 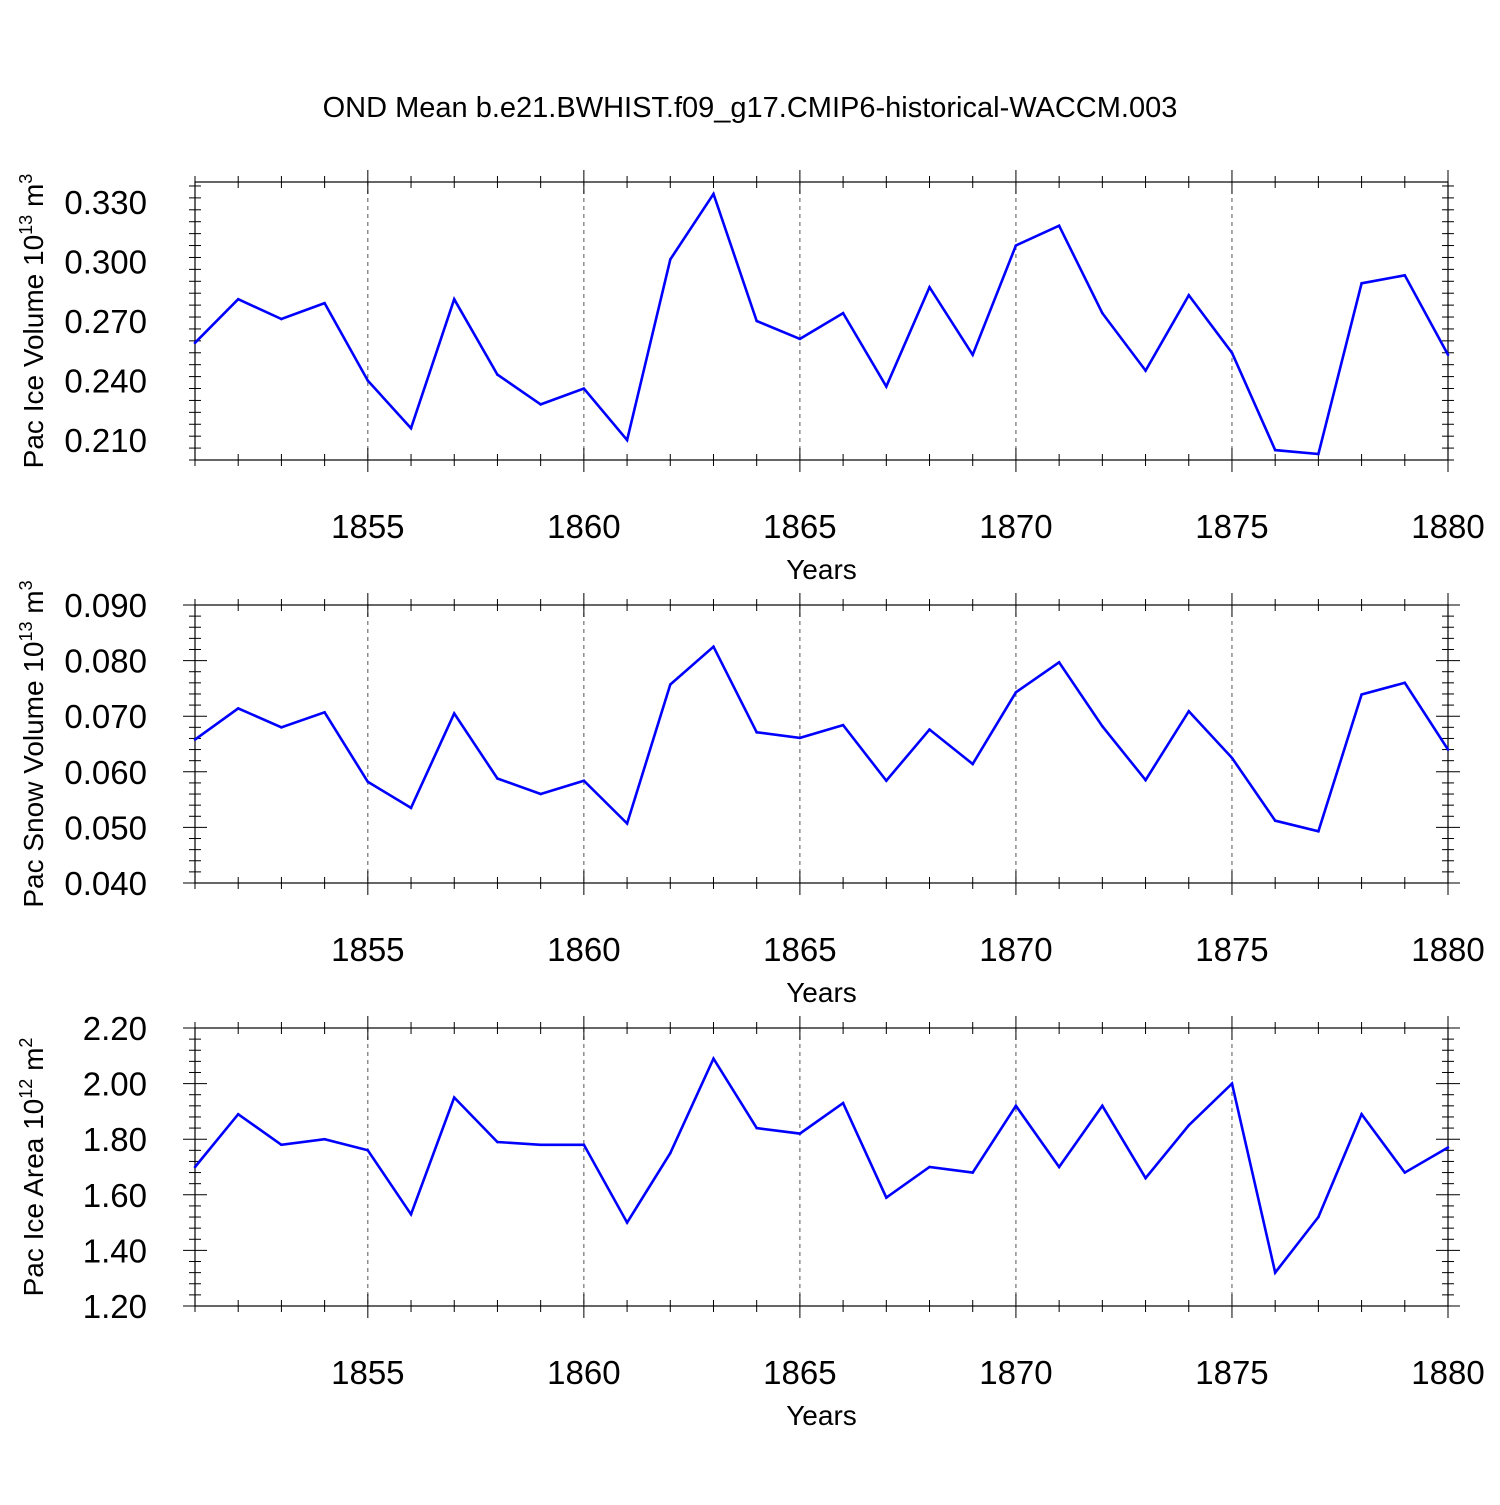 I want to click on y-tick-label: 2.00, so click(x=115, y=1084).